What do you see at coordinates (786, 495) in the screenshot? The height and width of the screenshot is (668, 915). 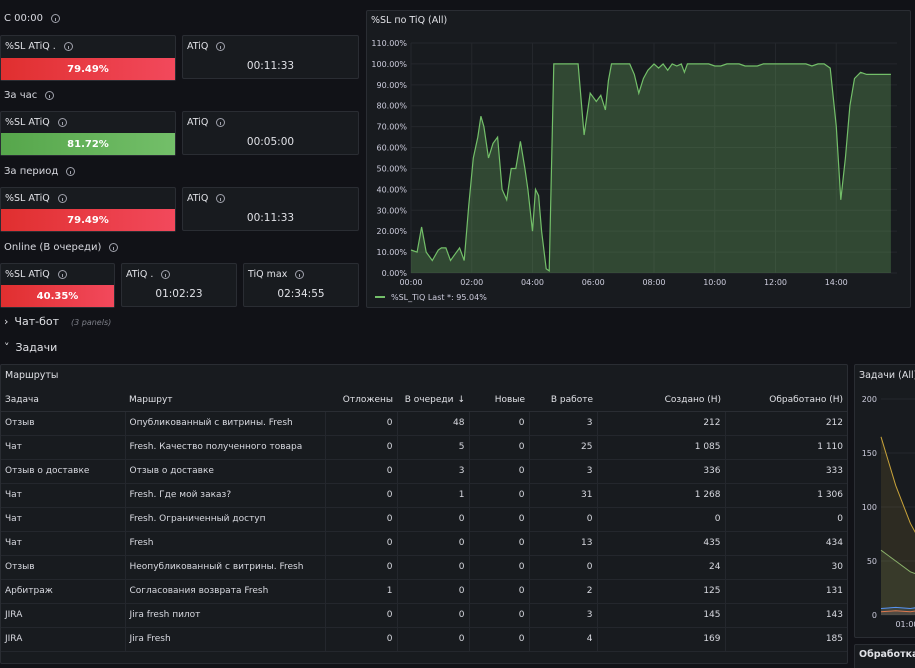 I see `table-cell: 1 306` at bounding box center [786, 495].